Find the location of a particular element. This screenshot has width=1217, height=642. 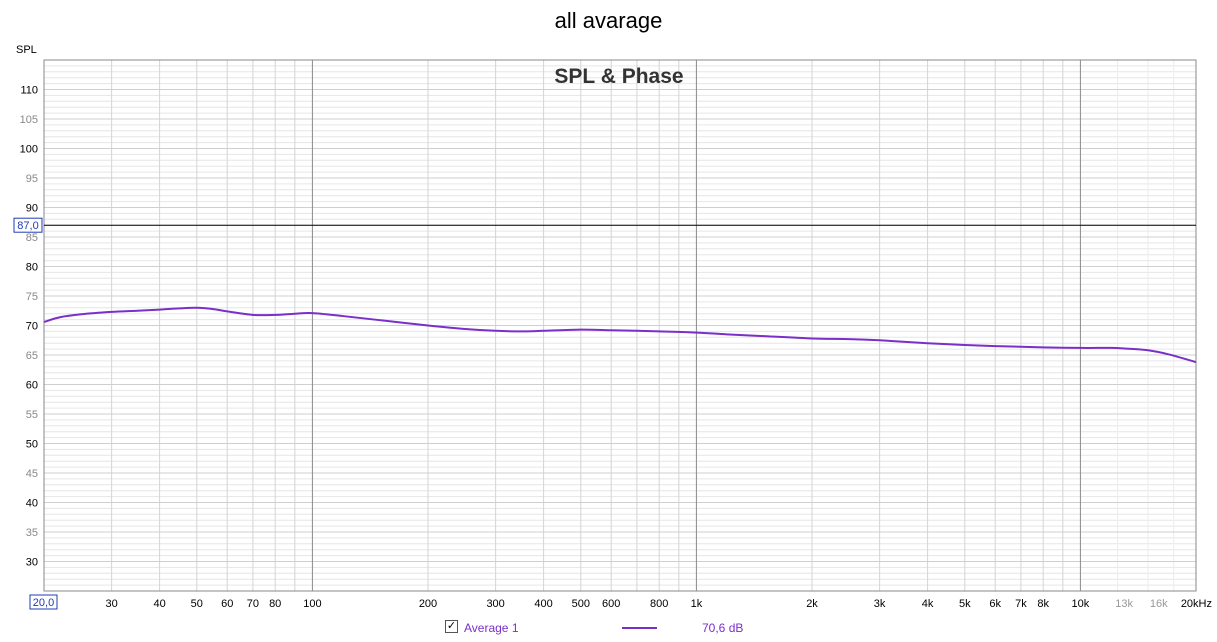

y-tick-label: 105 is located at coordinates (29, 120).